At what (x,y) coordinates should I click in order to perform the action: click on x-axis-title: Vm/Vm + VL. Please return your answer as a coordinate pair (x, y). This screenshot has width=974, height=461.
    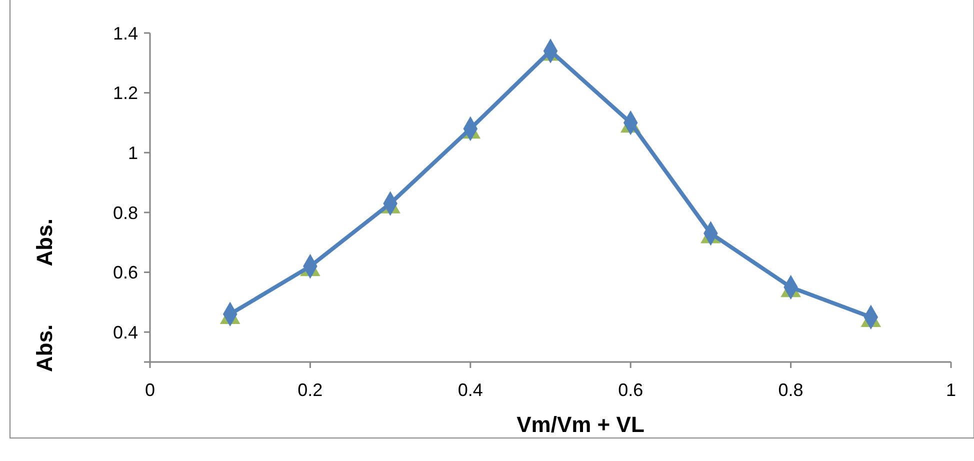
    Looking at the image, I should click on (580, 424).